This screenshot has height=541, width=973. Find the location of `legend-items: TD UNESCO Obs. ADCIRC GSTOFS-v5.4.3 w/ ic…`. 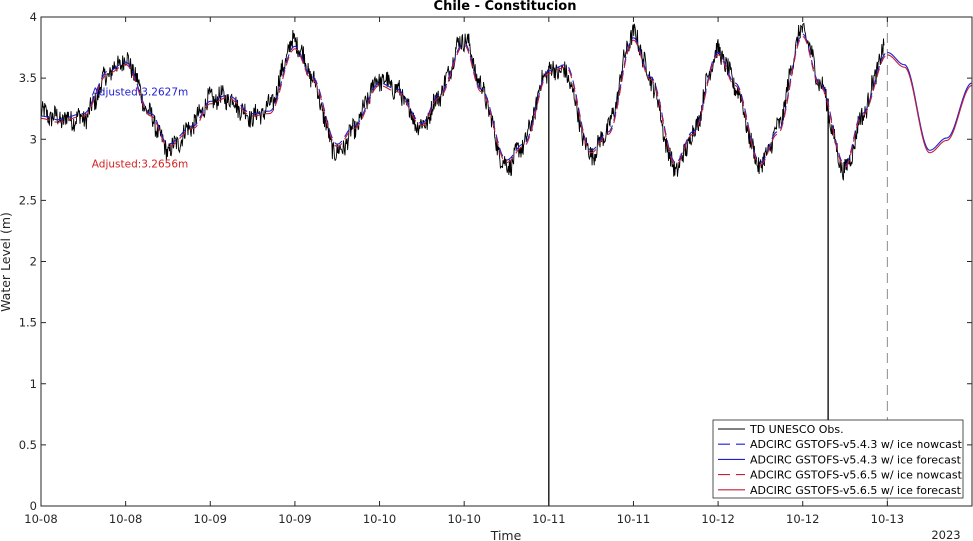

legend-items: TD UNESCO Obs. ADCIRC GSTOFS-v5.4.3 w/ ic… is located at coordinates (840, 460).